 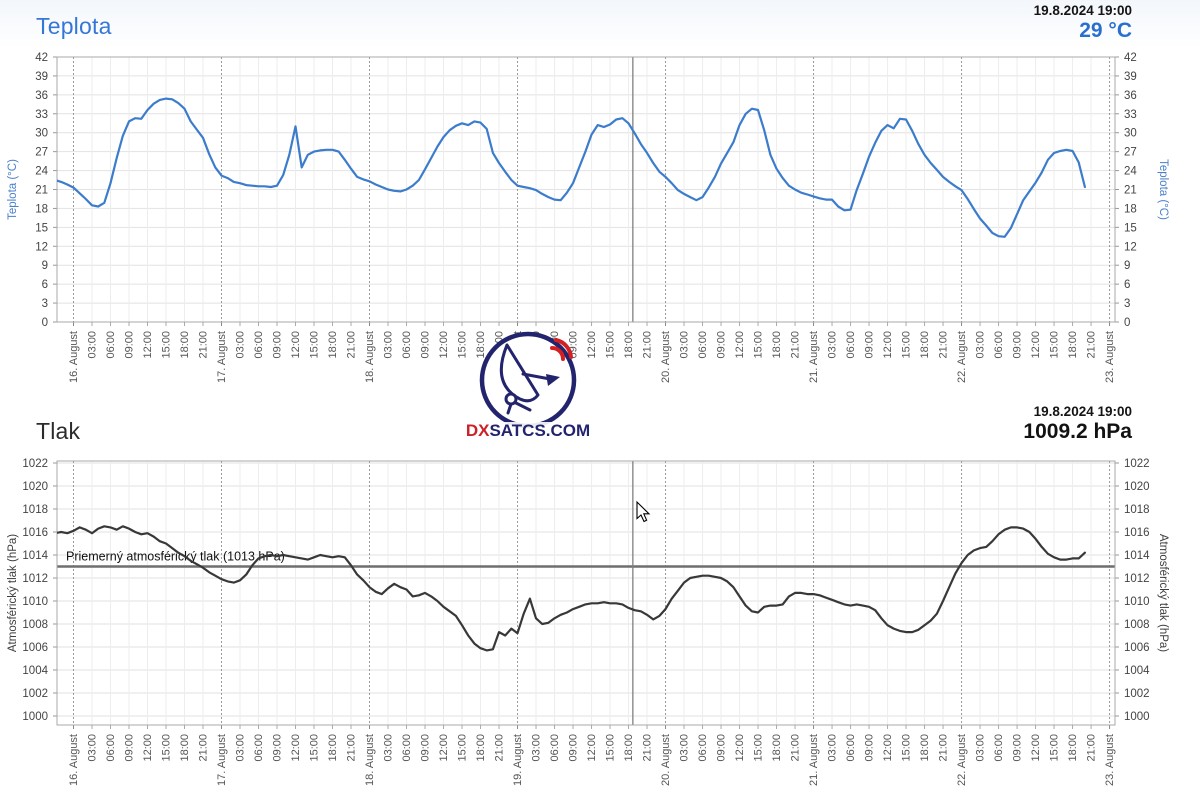 What do you see at coordinates (1077, 431) in the screenshot?
I see `pressure-current-value: 1009.2 hPa` at bounding box center [1077, 431].